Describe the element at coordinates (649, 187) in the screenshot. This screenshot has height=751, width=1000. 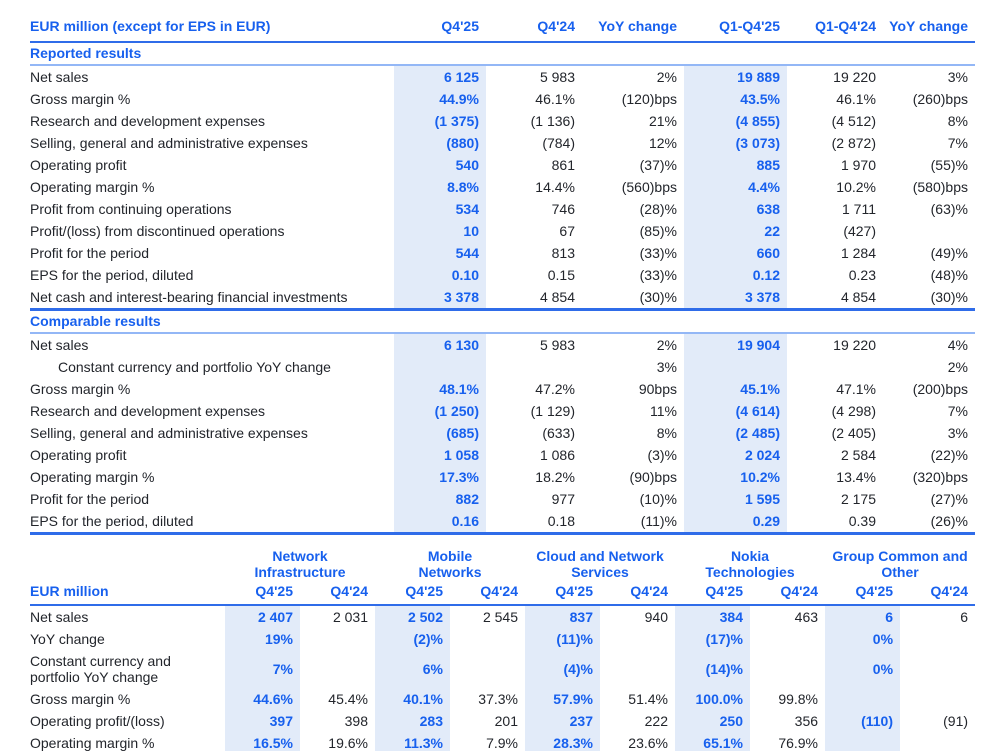
I see `value-cell: (560)bps` at that location.